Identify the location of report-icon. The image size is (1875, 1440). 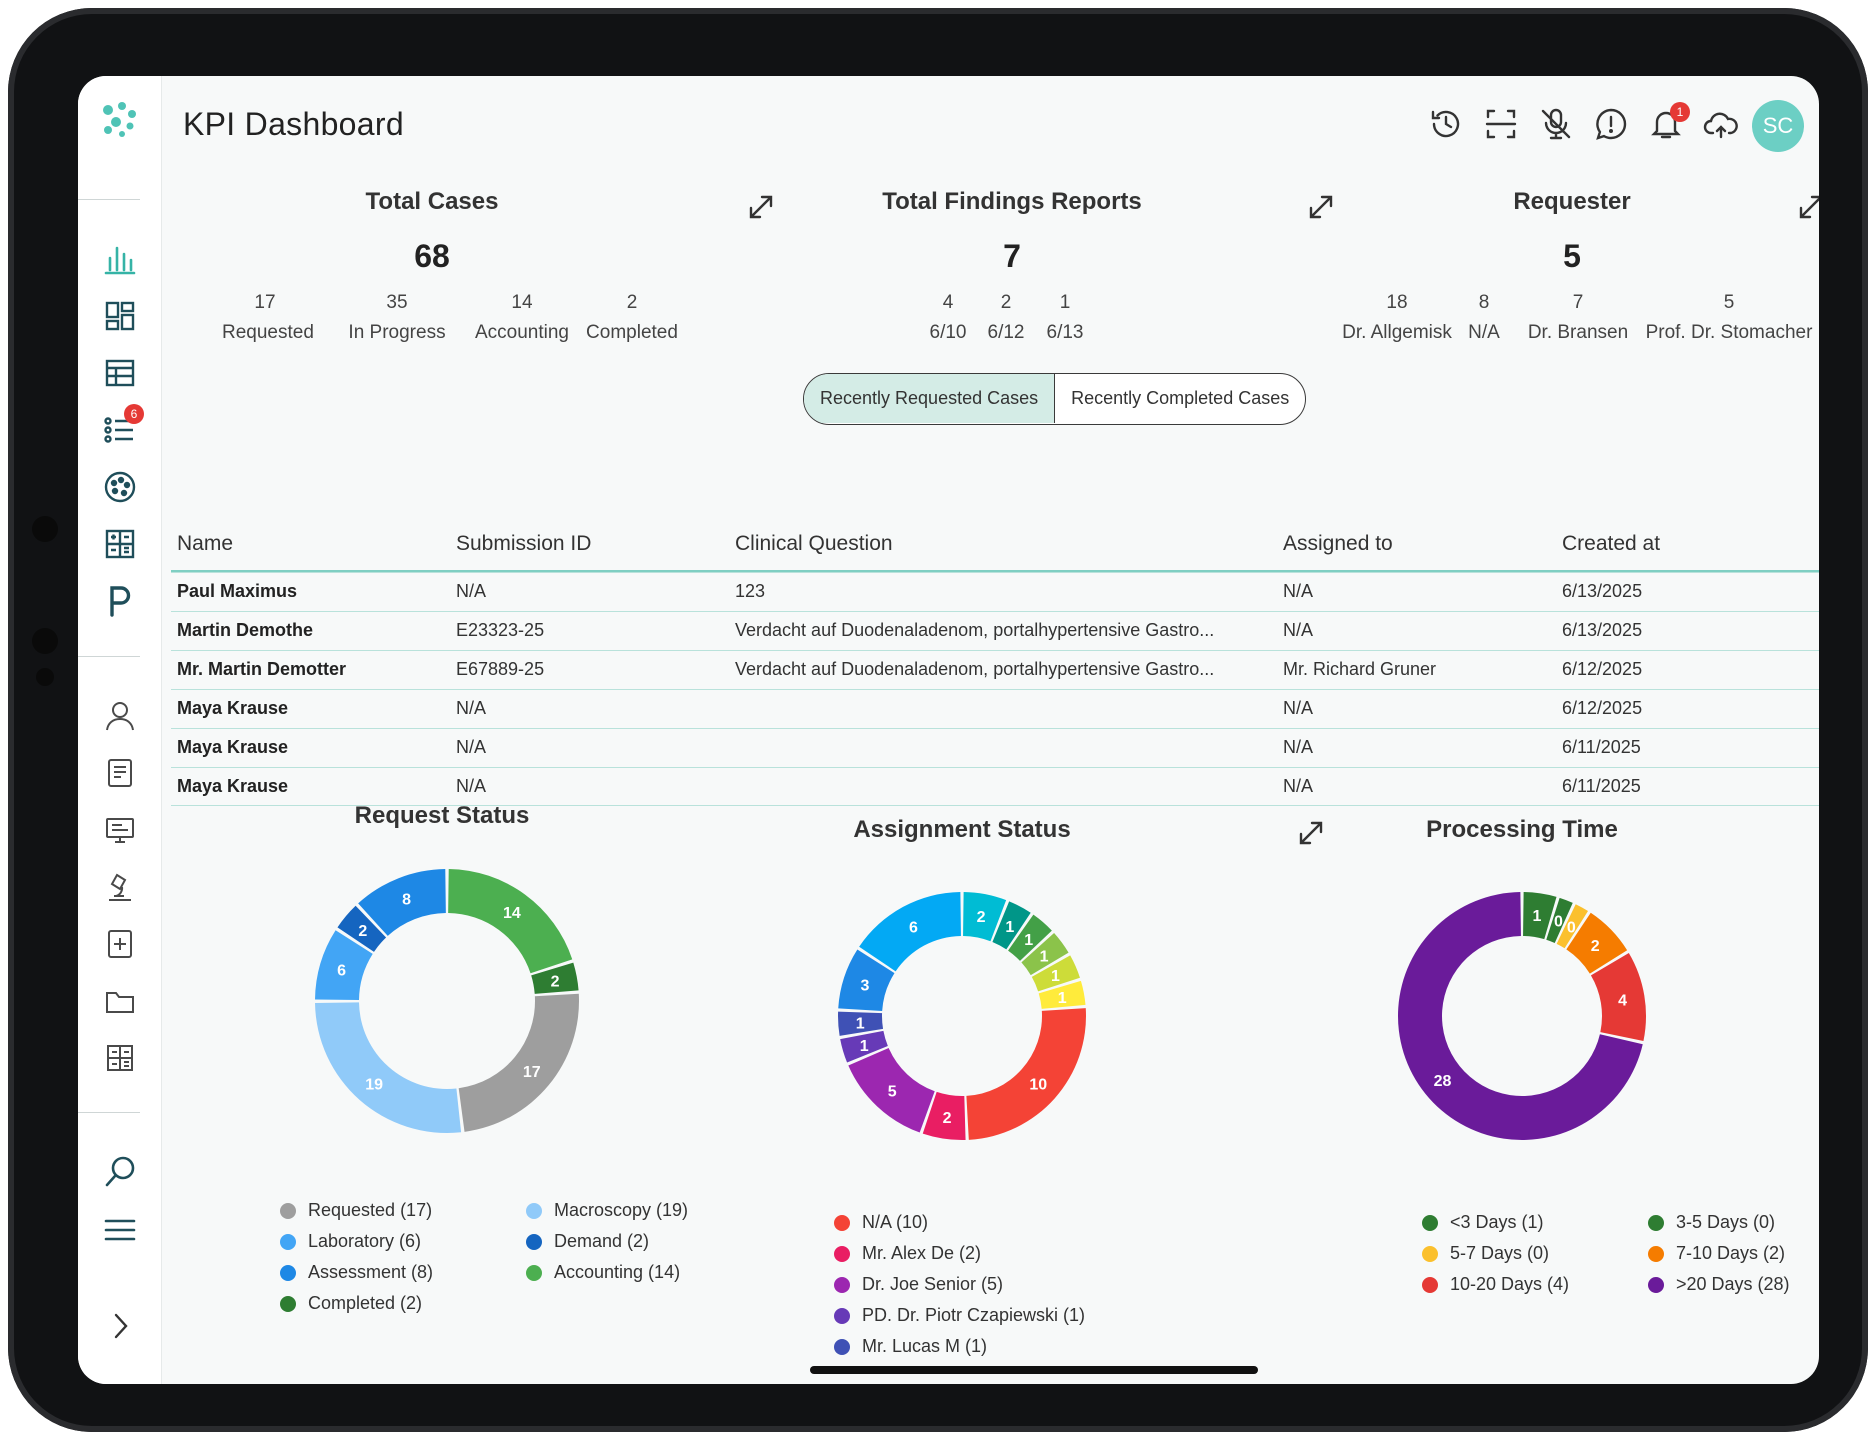
(120, 773).